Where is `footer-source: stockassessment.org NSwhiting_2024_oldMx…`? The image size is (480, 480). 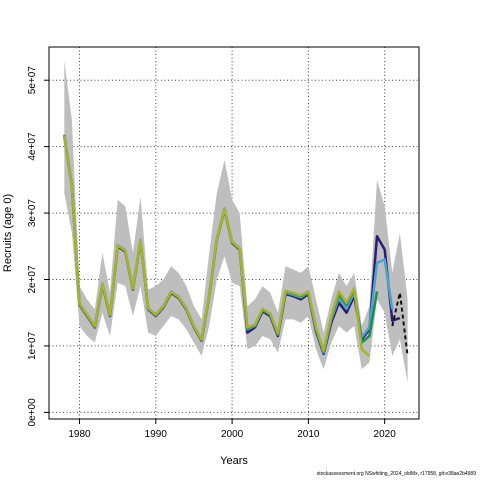
footer-source: stockassessment.org NSwhiting_2024_oldMx… is located at coordinates (396, 474).